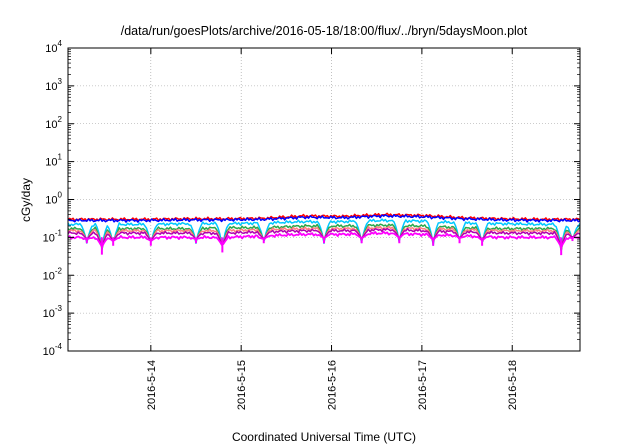 This screenshot has height=448, width=640. I want to click on y-tick-label: 10⁻⁴, so click(53, 350).